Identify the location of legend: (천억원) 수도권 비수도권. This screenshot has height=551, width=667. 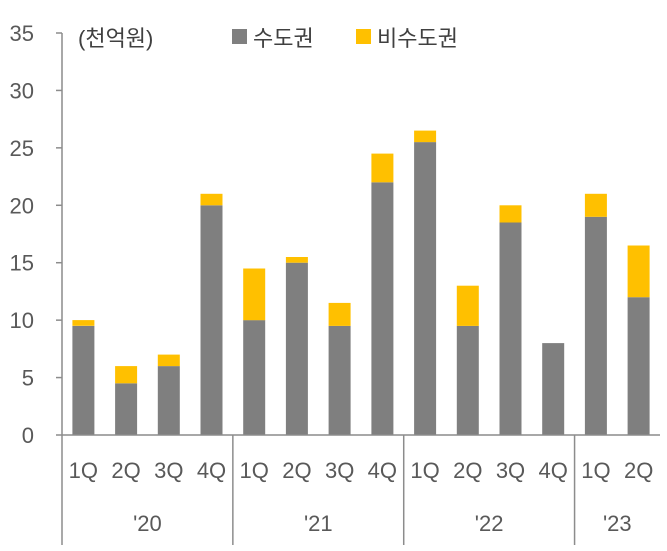
(268, 38).